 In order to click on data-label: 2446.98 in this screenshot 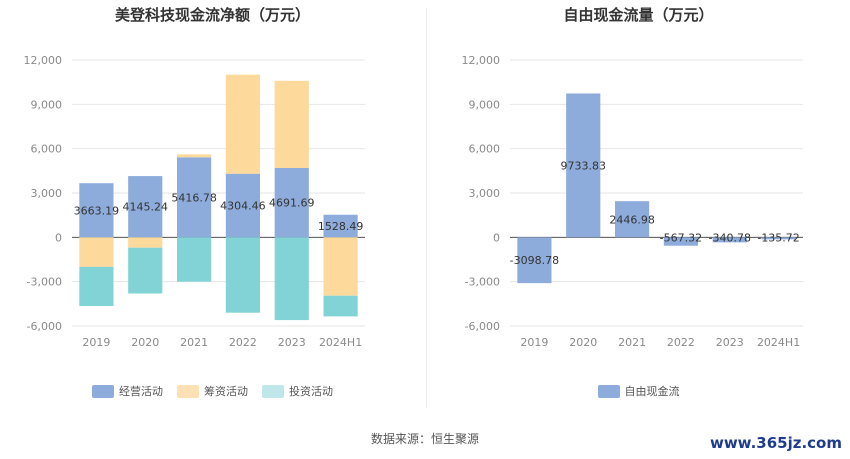, I will do `click(632, 219)`.